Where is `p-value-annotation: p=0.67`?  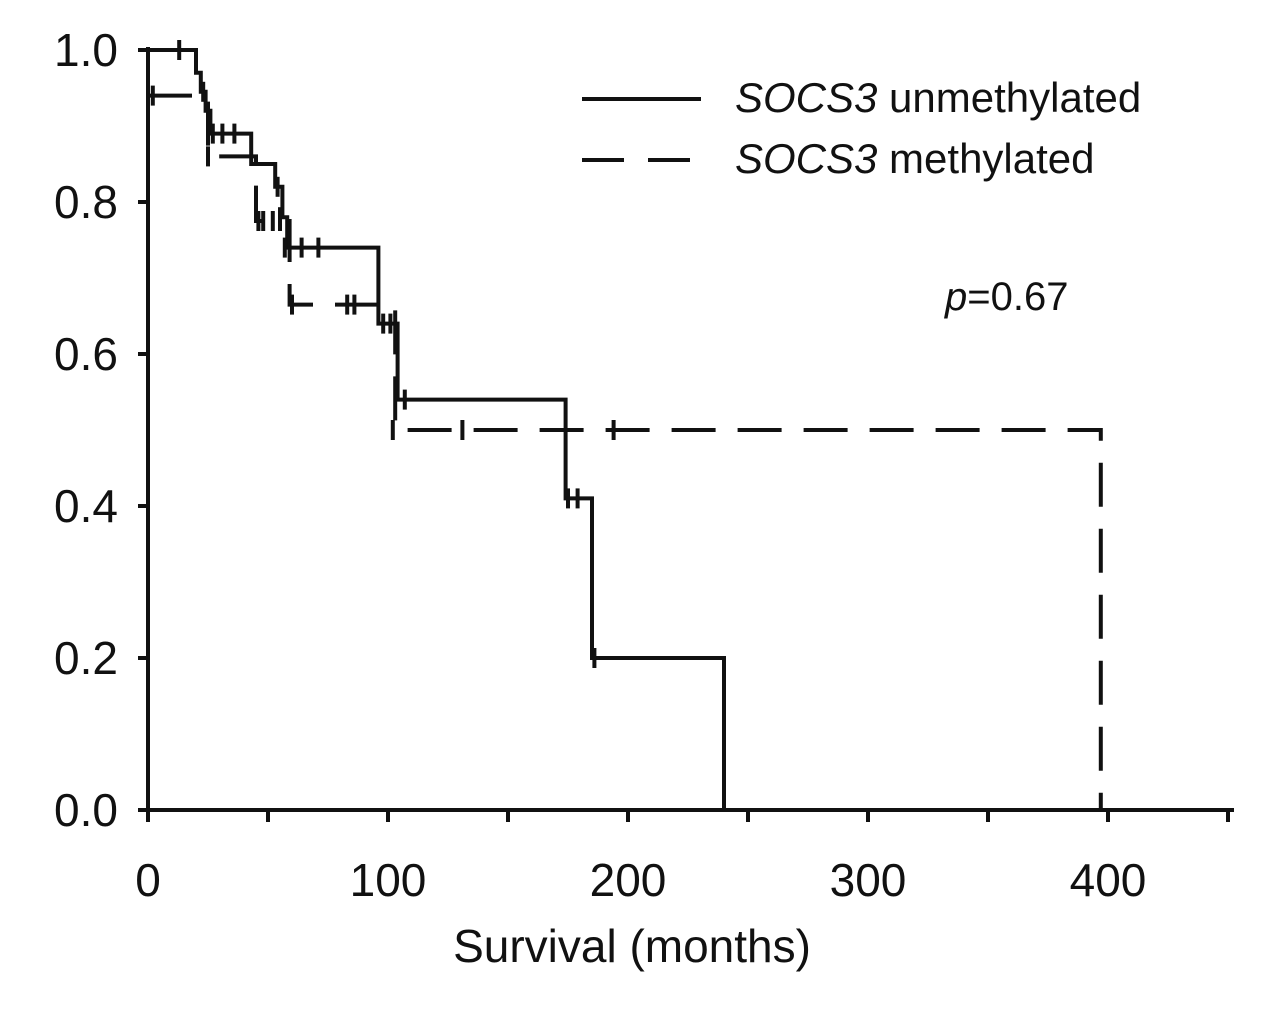 p-value-annotation: p=0.67 is located at coordinates (1006, 297).